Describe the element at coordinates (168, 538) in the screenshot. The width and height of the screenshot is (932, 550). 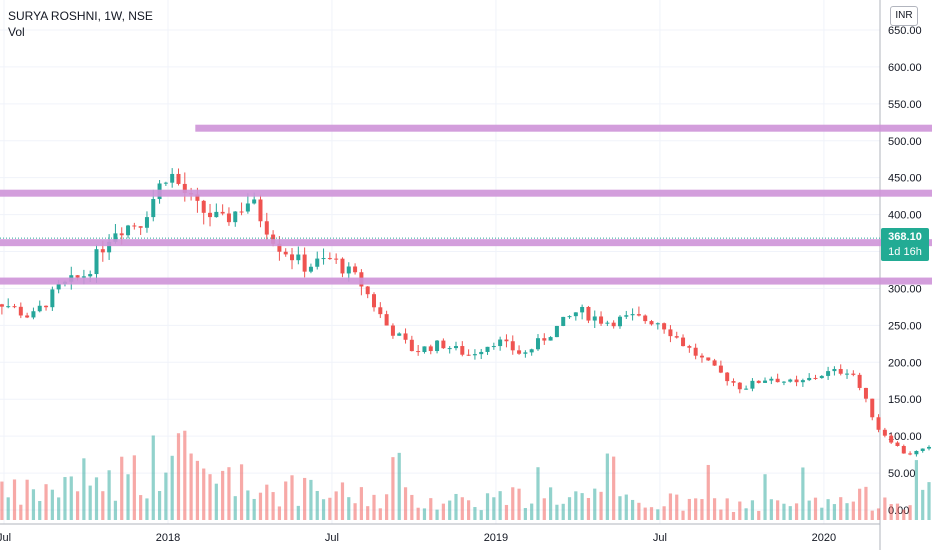
I see `x-tick-label: 2018` at that location.